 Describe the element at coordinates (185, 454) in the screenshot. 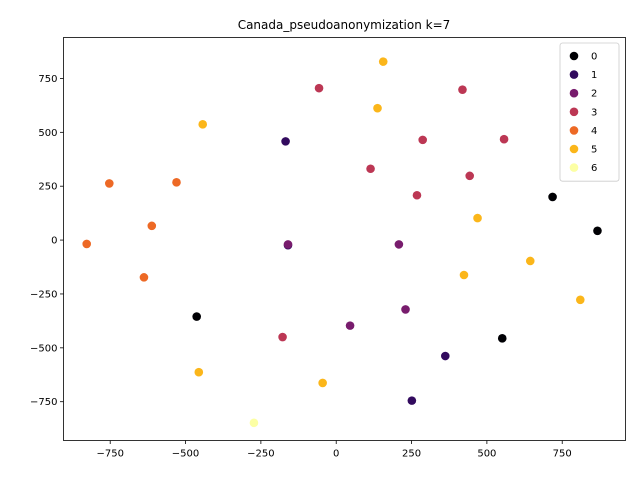

I see `x-tick-label: −500` at that location.